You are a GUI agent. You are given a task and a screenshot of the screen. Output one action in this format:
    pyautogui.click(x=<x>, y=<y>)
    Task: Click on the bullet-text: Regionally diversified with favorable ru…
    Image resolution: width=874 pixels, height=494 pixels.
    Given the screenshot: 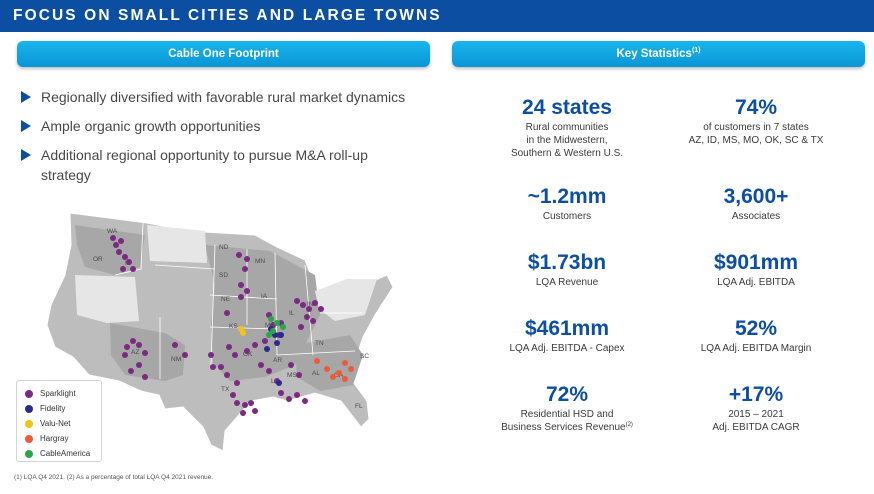 What is the action you would take?
    pyautogui.click(x=223, y=97)
    